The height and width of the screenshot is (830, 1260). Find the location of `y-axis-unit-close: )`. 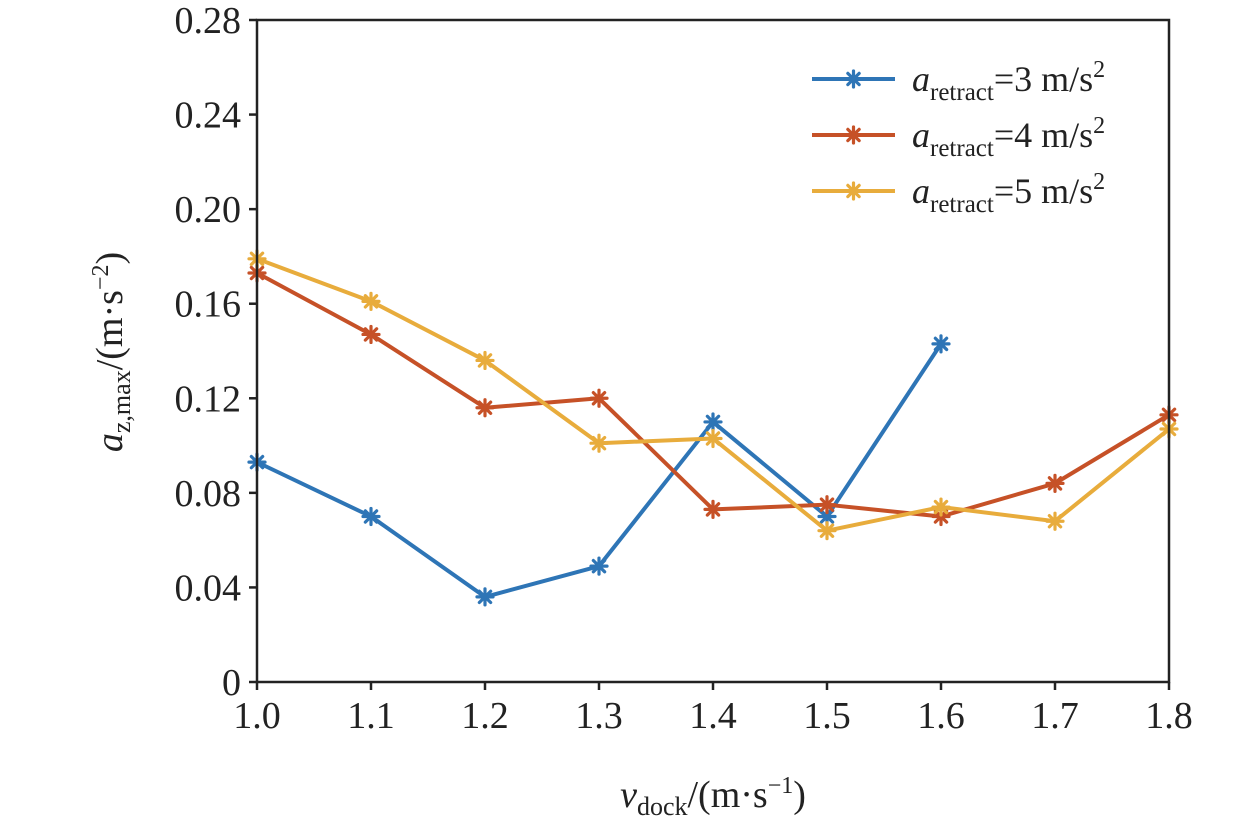

y-axis-unit-close: ) is located at coordinates (110, 258).